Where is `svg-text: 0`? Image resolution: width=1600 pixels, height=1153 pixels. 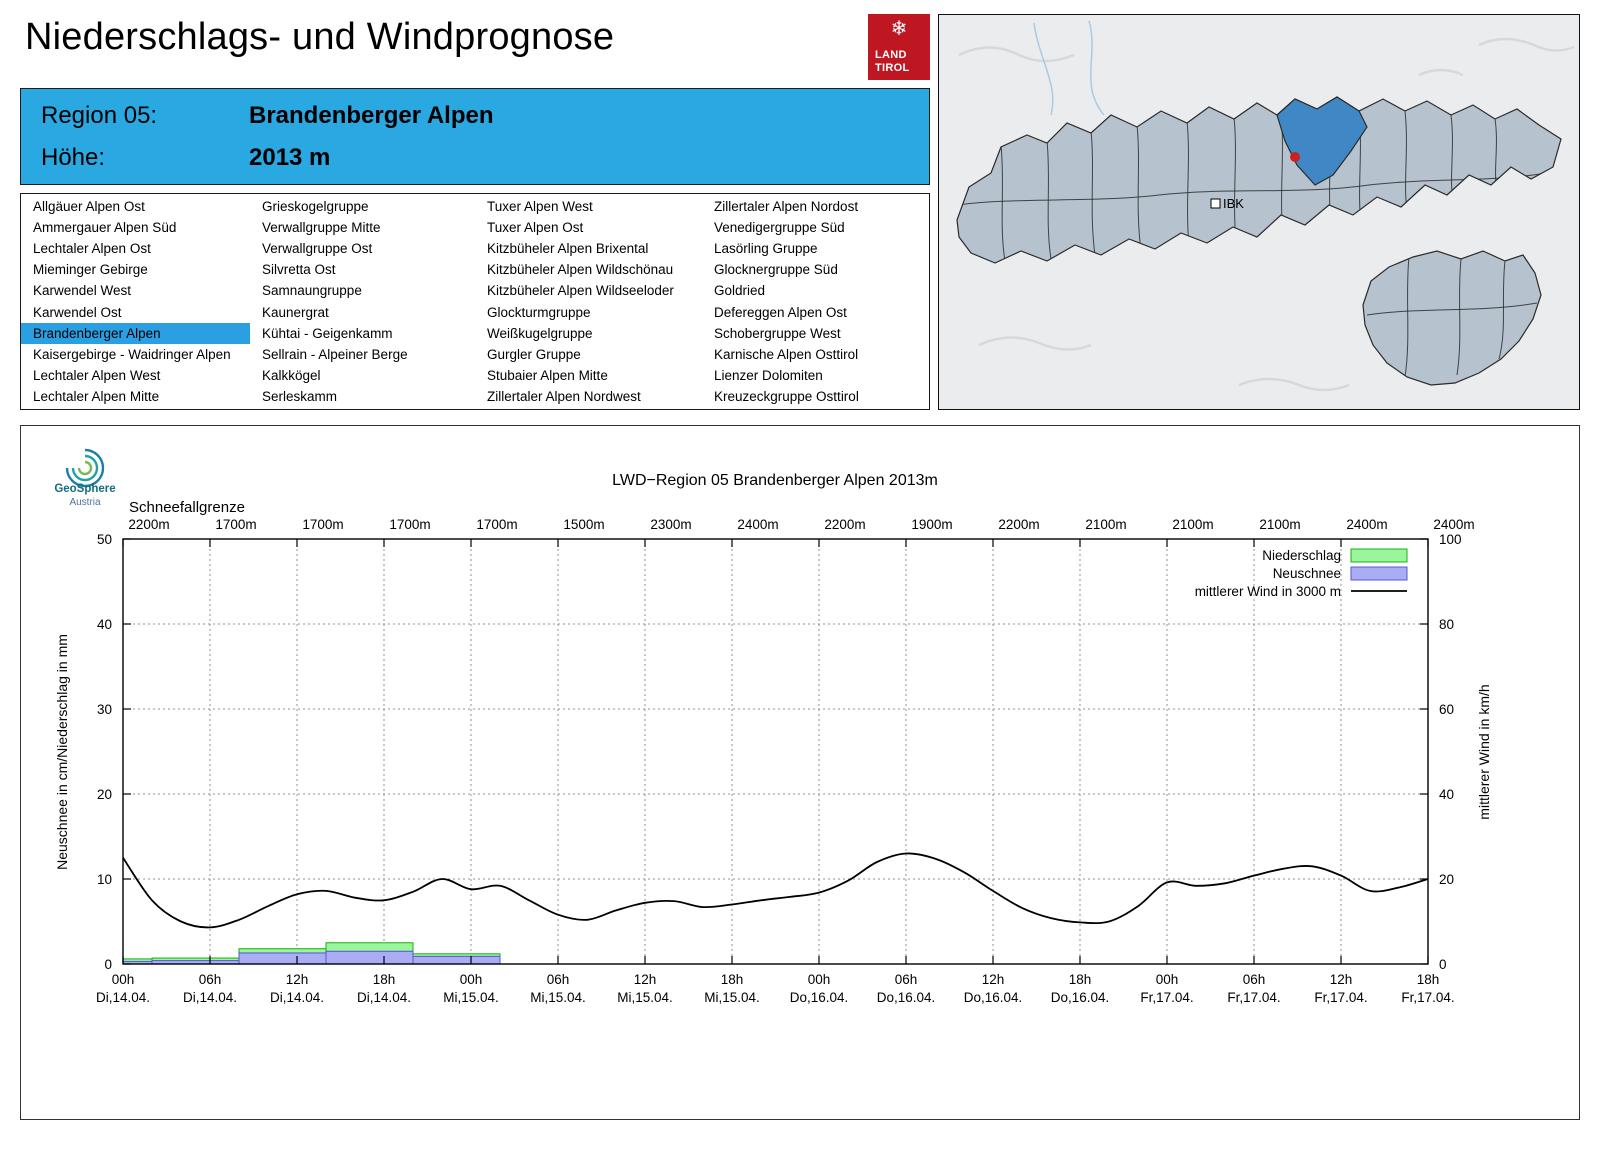
svg-text: 0 is located at coordinates (1443, 964).